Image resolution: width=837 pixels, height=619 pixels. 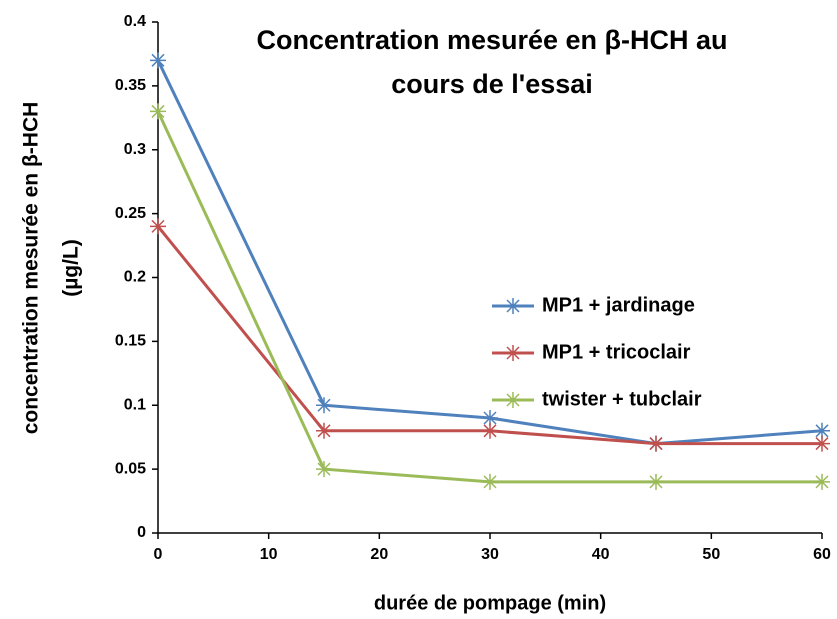 What do you see at coordinates (616, 352) in the screenshot?
I see `legend-label: MP1 + tricoclair` at bounding box center [616, 352].